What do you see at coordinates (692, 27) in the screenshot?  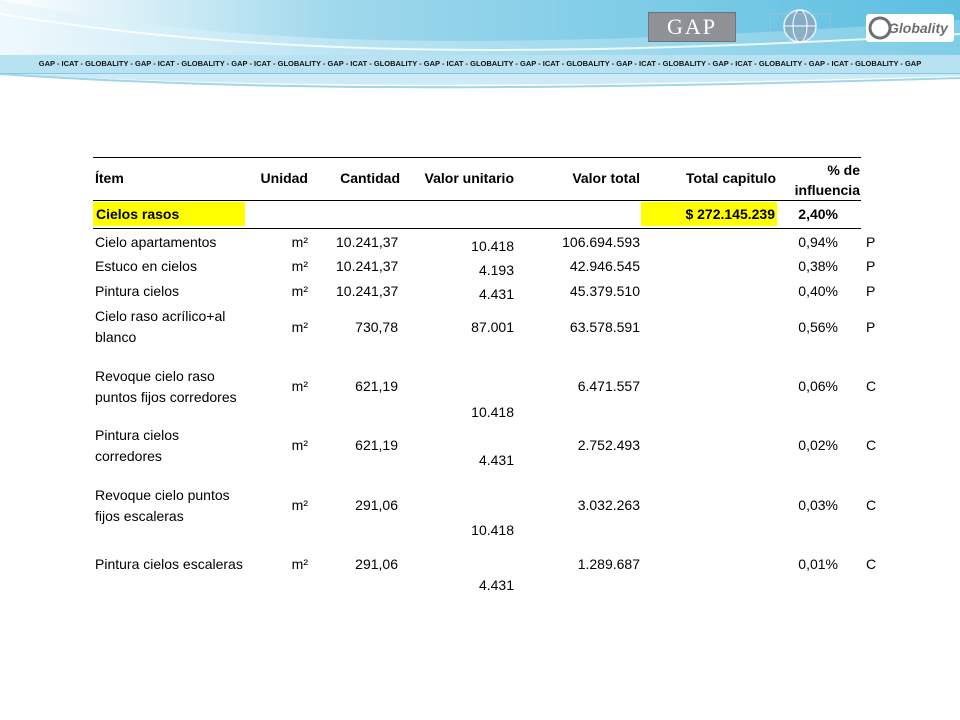 I see `gap-logo: GAP` at bounding box center [692, 27].